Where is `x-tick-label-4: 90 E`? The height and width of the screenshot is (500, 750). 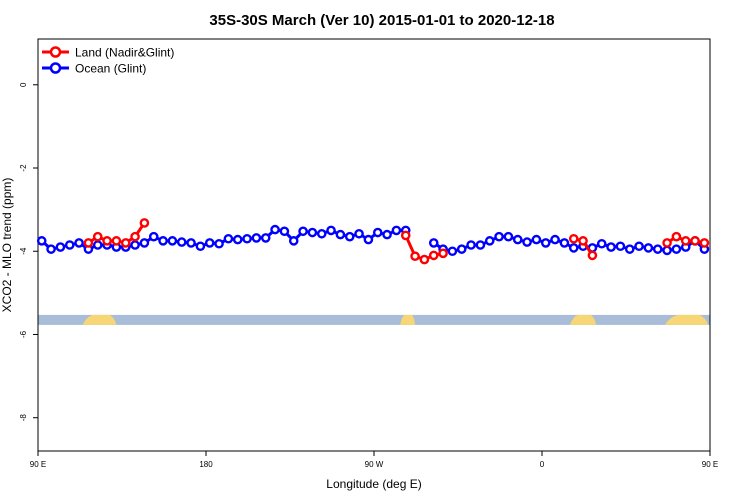
x-tick-label-4: 90 E is located at coordinates (710, 464).